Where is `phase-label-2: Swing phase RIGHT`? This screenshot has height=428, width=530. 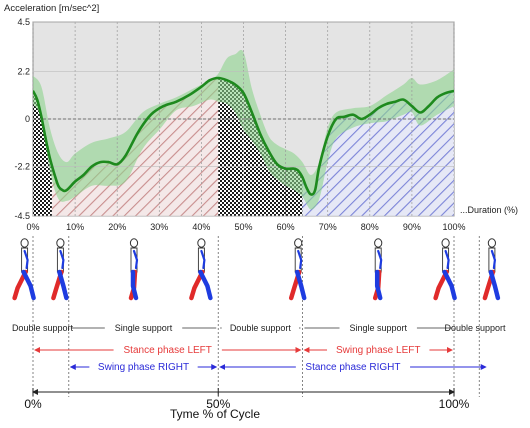 phase-label-2: Swing phase RIGHT is located at coordinates (143, 367).